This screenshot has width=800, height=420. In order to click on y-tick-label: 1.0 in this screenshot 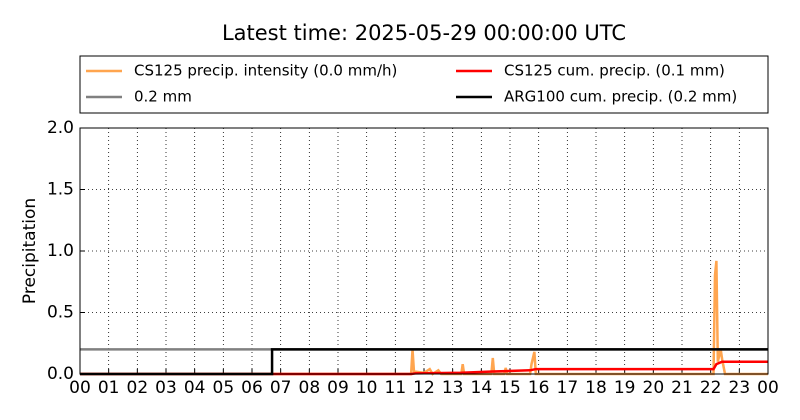, I will do `click(60, 251)`.